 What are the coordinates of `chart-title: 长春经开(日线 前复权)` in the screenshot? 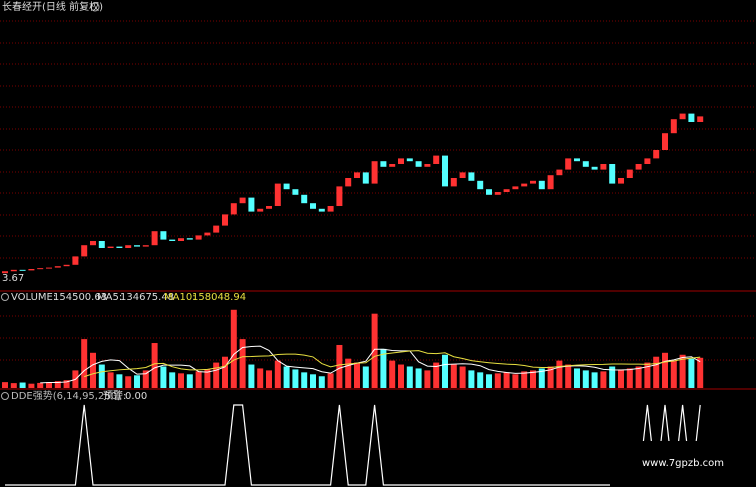 It's located at (52, 6).